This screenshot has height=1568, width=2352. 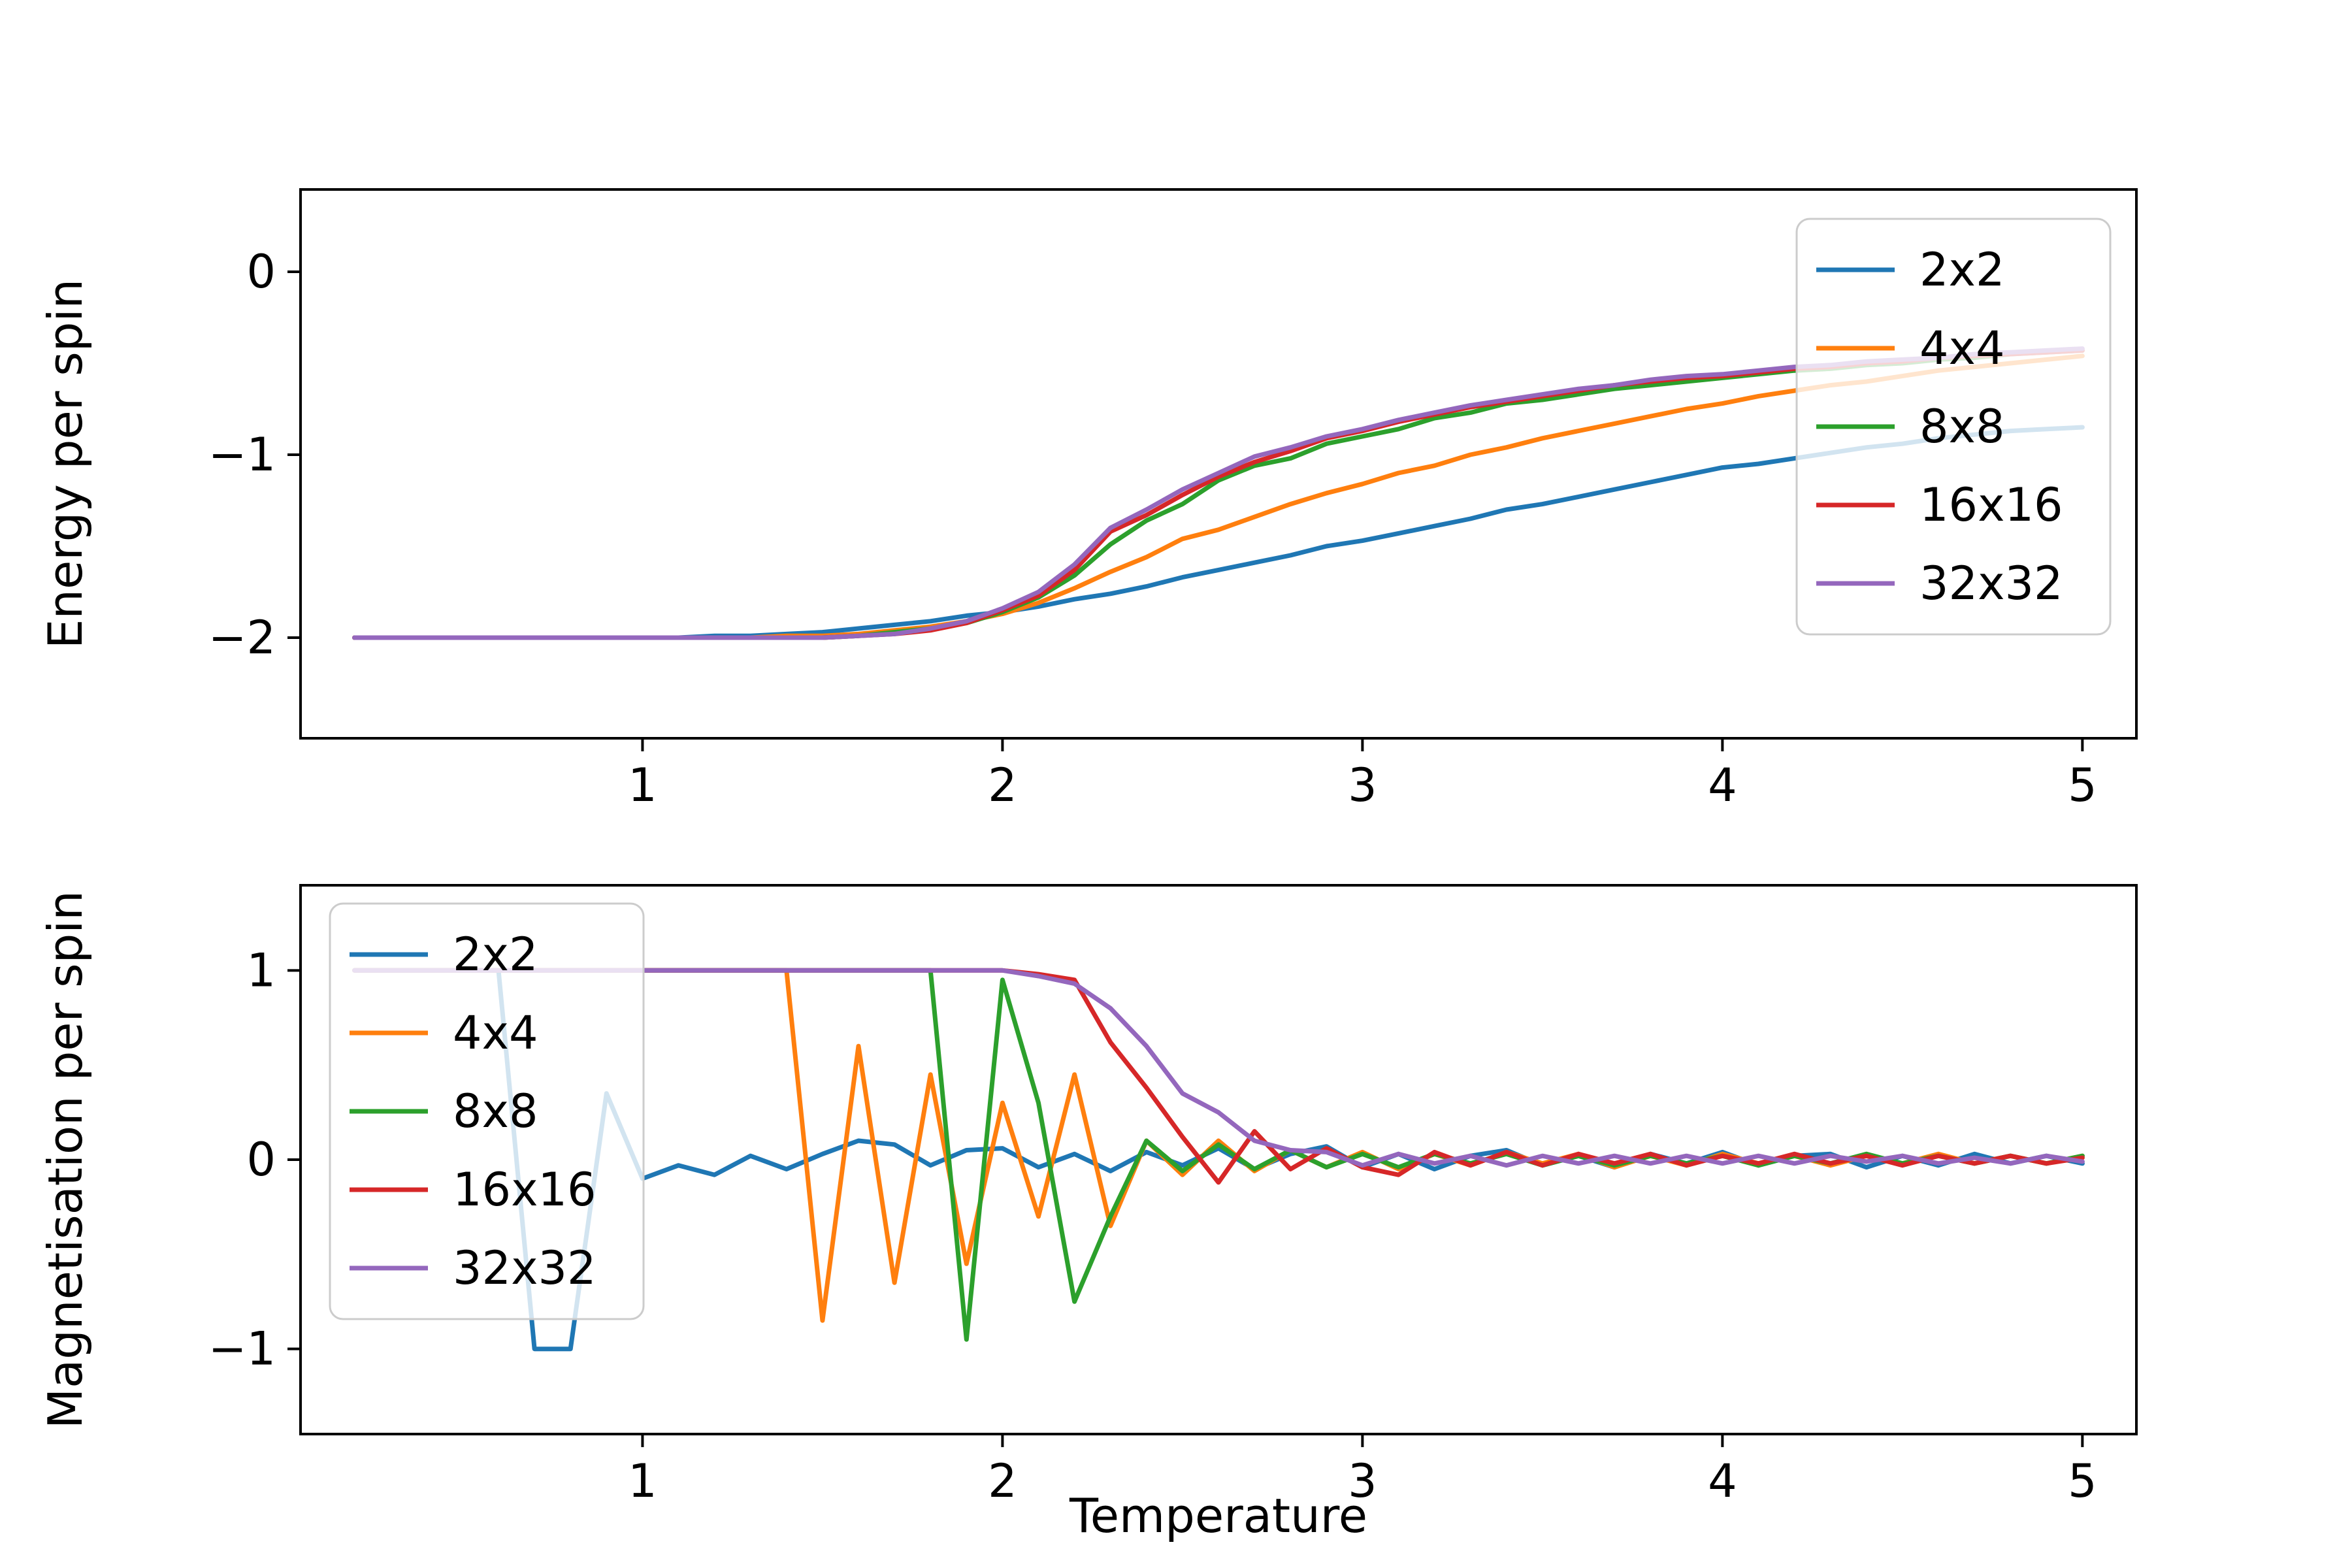 What do you see at coordinates (65, 463) in the screenshot?
I see `energy-axis-label: Energy per spin` at bounding box center [65, 463].